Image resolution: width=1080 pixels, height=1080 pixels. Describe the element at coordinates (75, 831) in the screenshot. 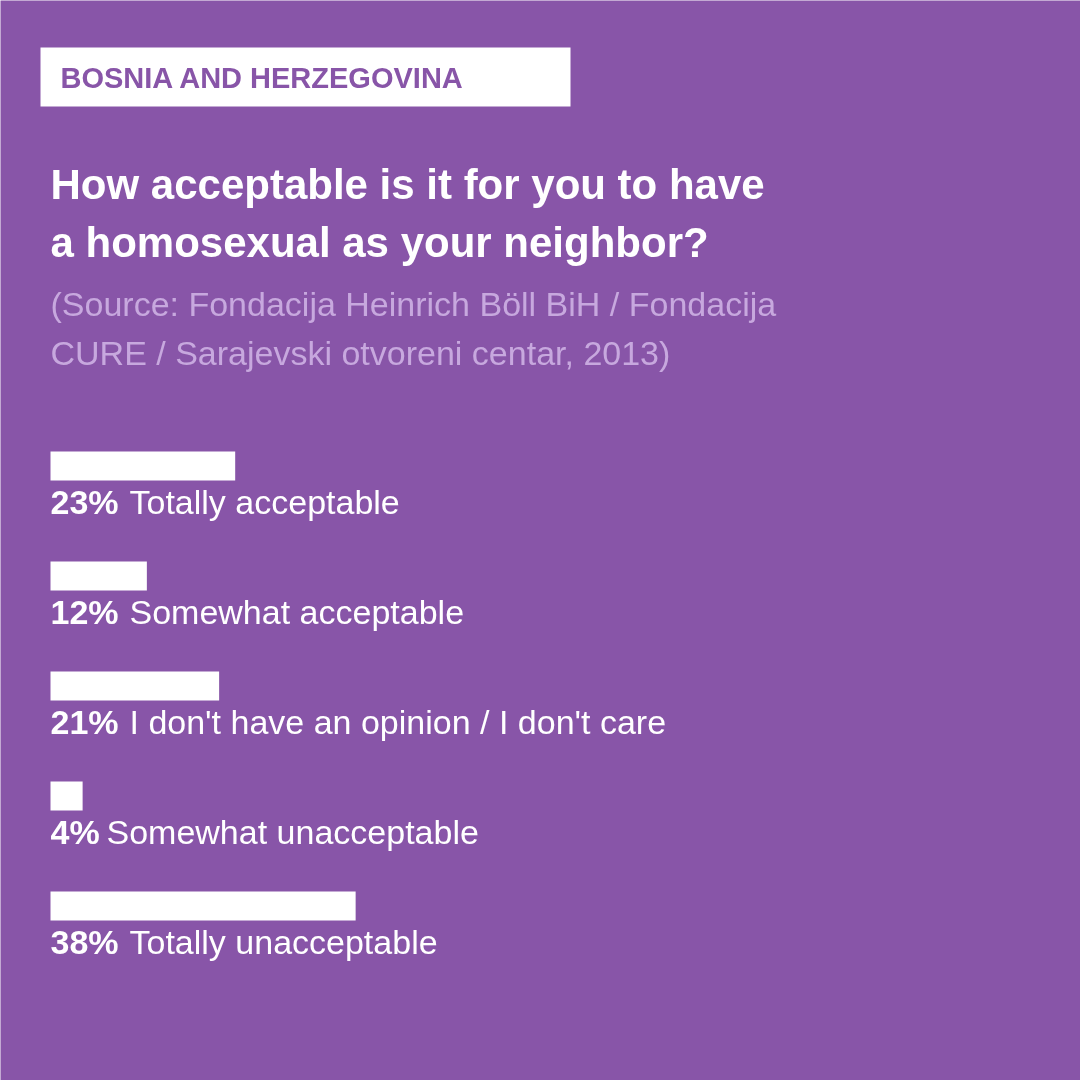

I see `data-label: 4%` at that location.